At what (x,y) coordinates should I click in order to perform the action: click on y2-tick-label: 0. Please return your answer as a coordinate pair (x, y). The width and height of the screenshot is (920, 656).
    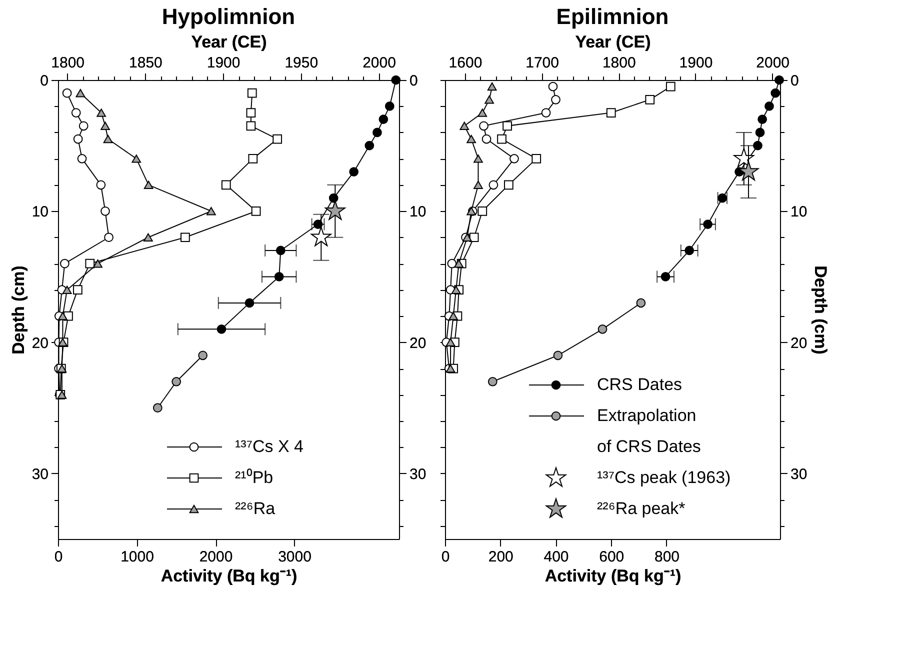
    Looking at the image, I should click on (414, 81).